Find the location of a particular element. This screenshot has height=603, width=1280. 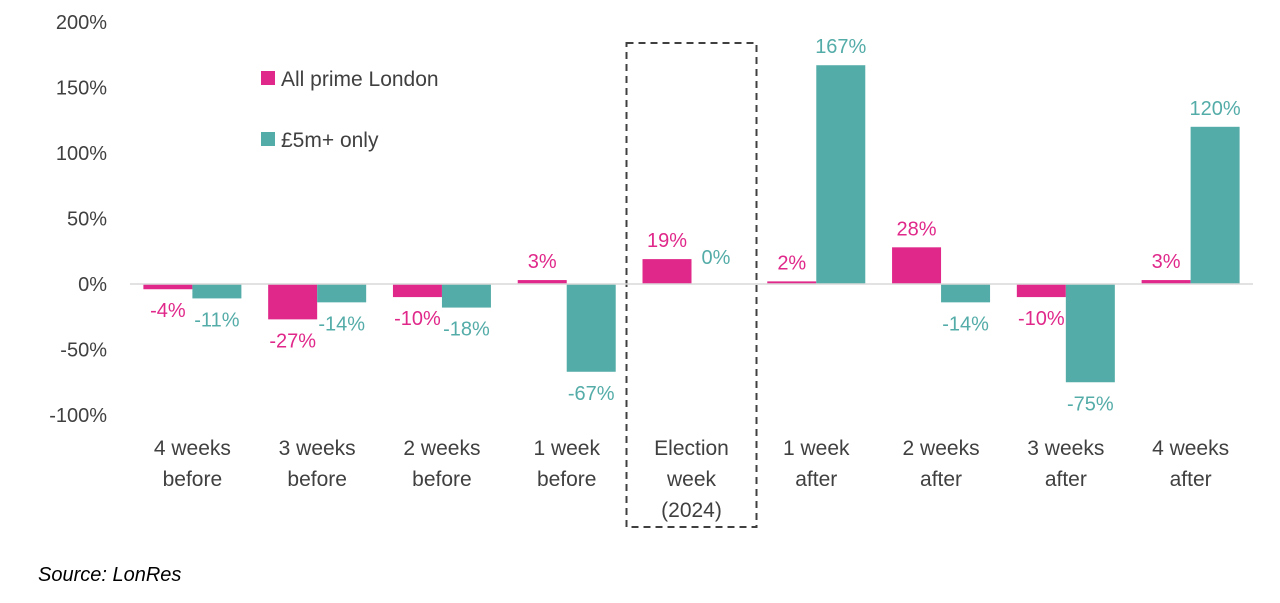

legend: All prime London £5m+ only is located at coordinates (350, 110).